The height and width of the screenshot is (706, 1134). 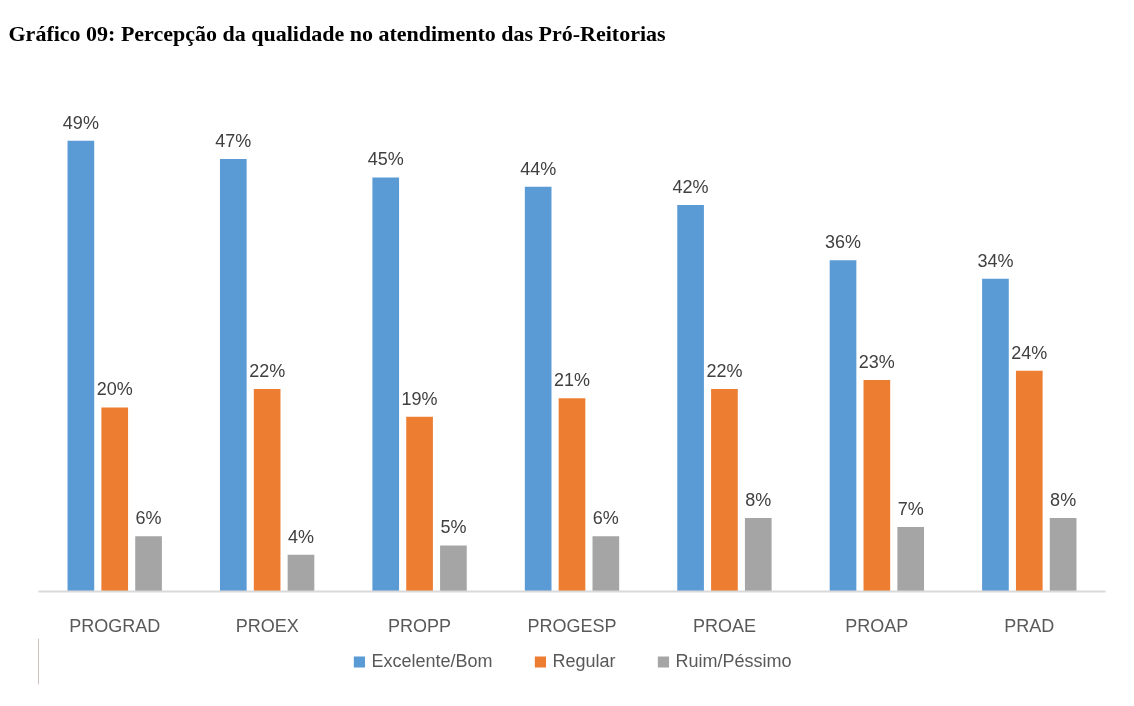 I want to click on legend-label: Excelente/Bom, so click(x=432, y=661).